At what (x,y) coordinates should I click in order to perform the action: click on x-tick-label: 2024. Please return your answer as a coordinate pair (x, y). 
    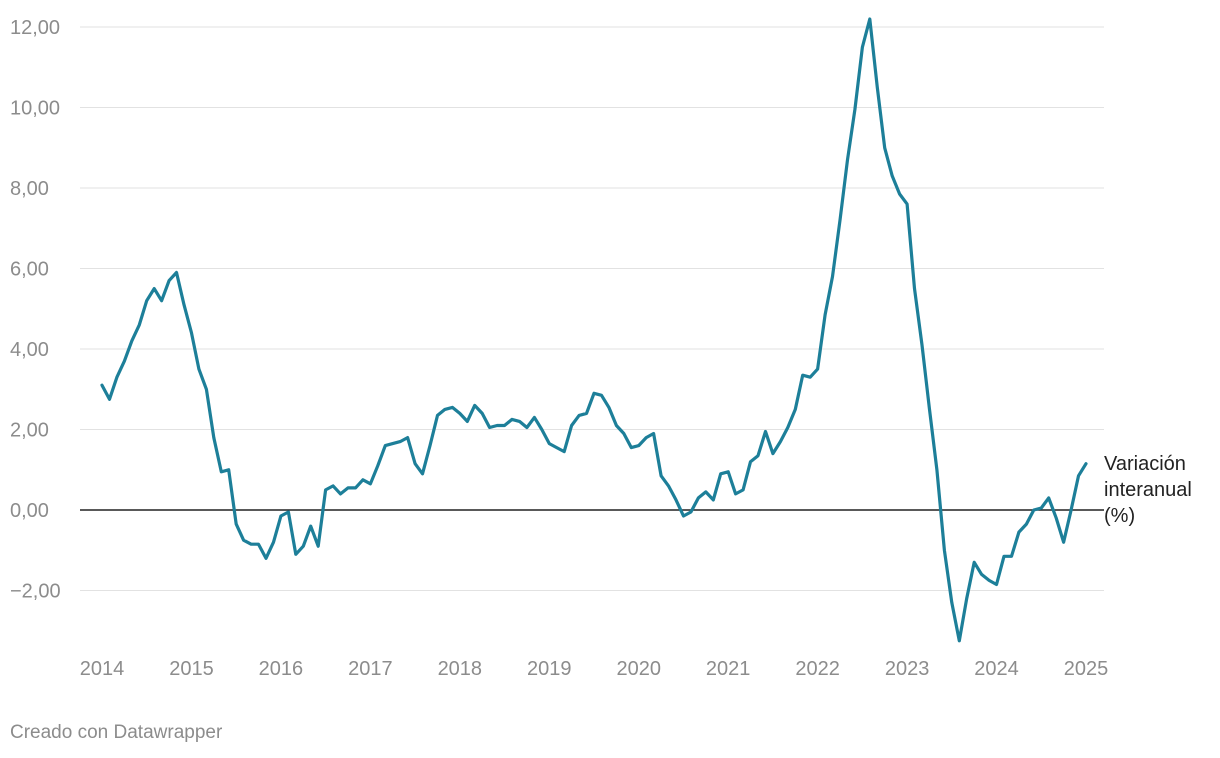
    Looking at the image, I should click on (996, 669).